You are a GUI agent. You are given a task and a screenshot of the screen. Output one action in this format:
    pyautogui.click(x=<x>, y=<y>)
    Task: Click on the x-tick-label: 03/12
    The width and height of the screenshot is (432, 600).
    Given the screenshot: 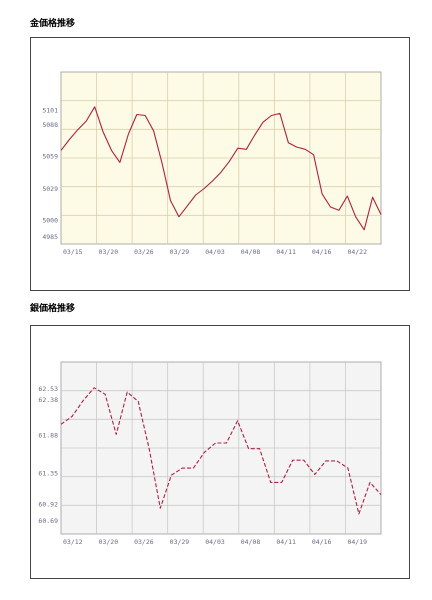 What is the action you would take?
    pyautogui.click(x=73, y=542)
    